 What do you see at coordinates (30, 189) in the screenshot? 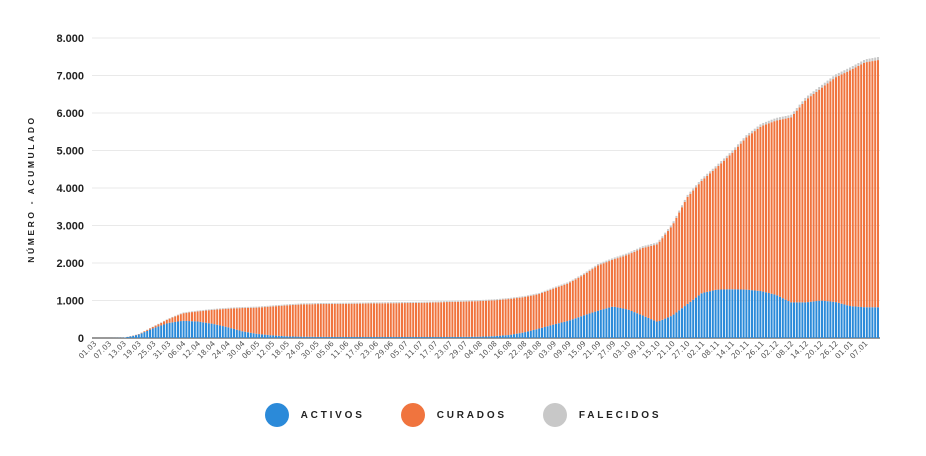
I see `y-axis-label: NÚMERO - ACUMULADO` at bounding box center [30, 189].